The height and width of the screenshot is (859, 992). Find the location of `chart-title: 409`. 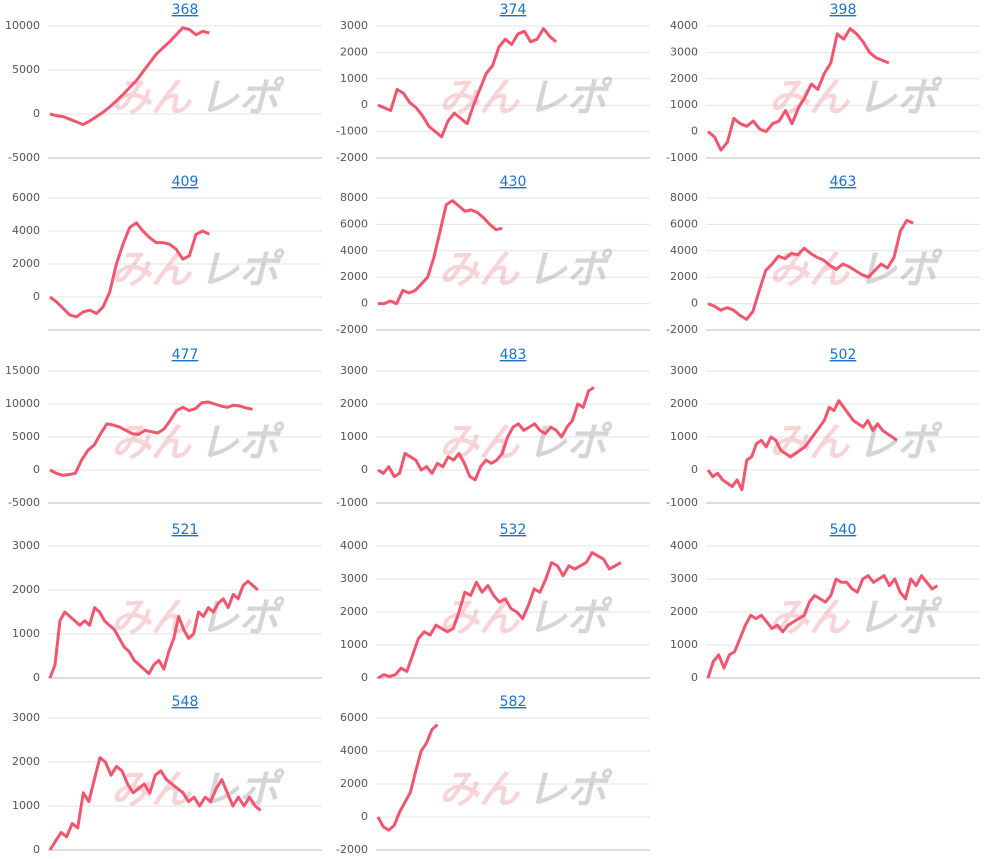

chart-title: 409 is located at coordinates (185, 182).